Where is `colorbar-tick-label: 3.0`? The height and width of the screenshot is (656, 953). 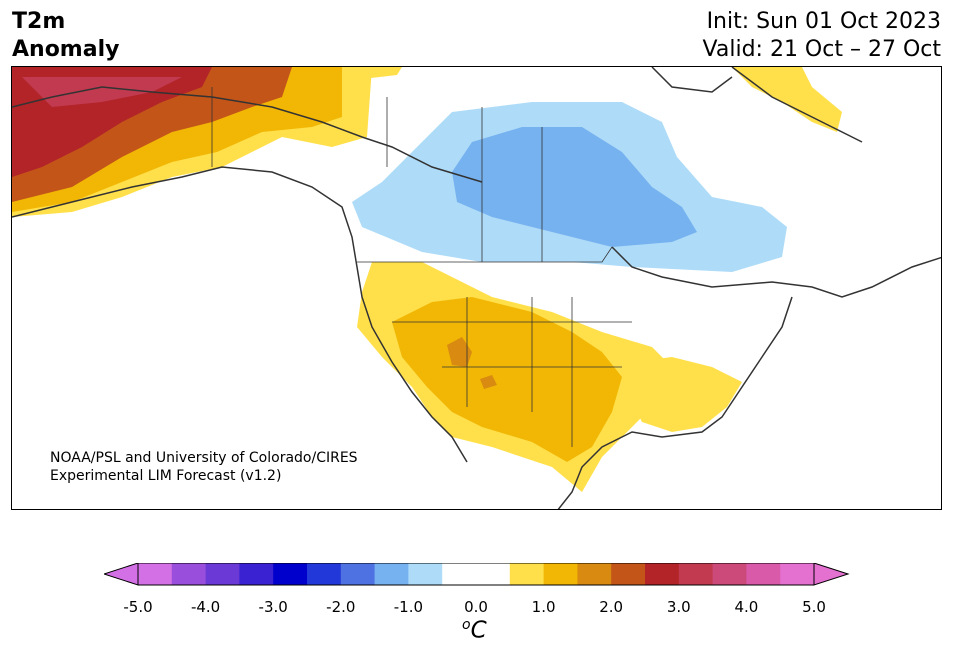 colorbar-tick-label: 3.0 is located at coordinates (678, 607).